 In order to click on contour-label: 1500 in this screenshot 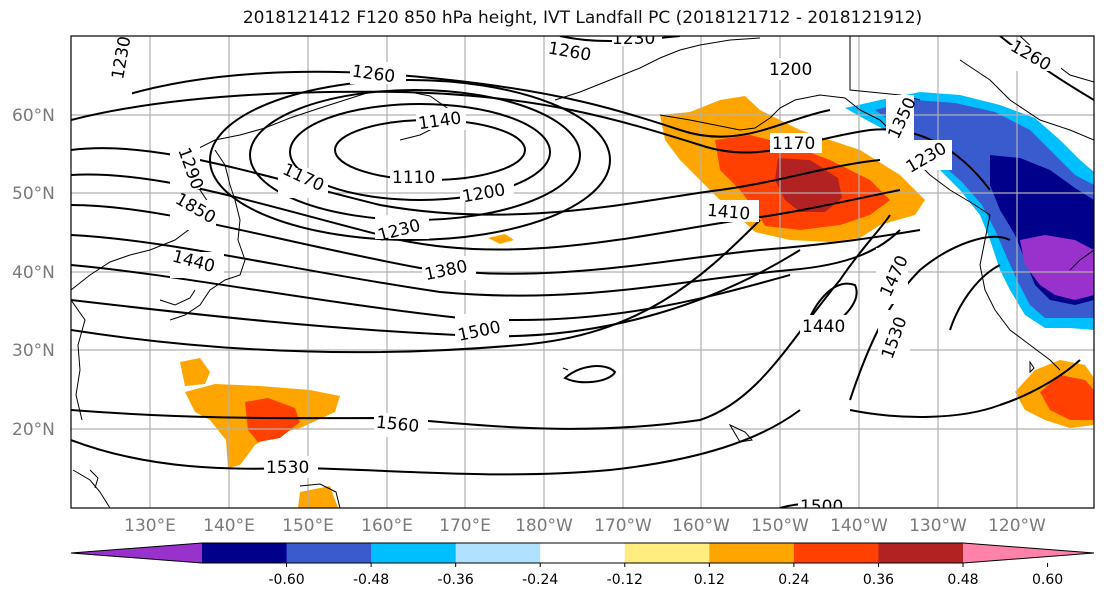, I will do `click(821, 507)`.